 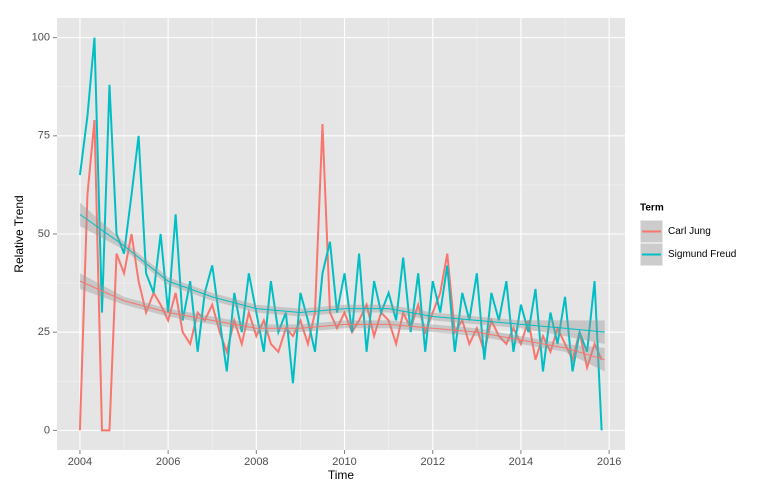 What do you see at coordinates (256, 462) in the screenshot?
I see `x-tick-label: 2008` at bounding box center [256, 462].